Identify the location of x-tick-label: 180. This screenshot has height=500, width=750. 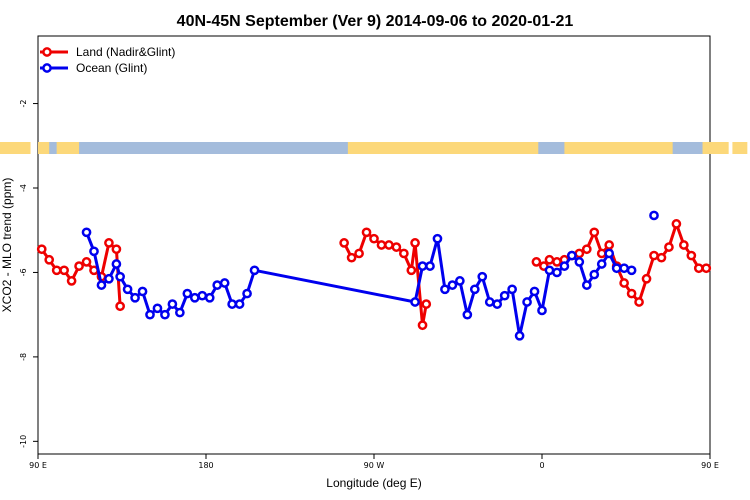
(205, 465).